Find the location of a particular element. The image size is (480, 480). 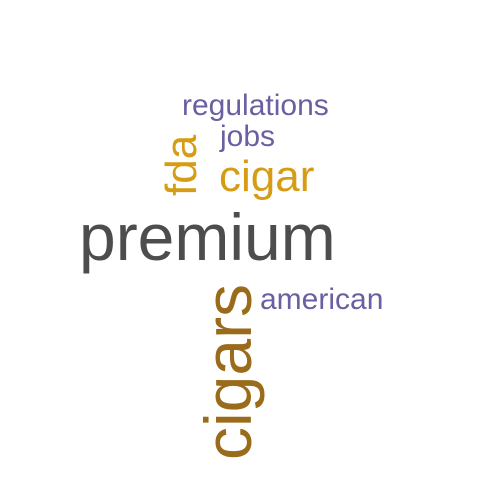

word-cigar: cigar is located at coordinates (267, 176).